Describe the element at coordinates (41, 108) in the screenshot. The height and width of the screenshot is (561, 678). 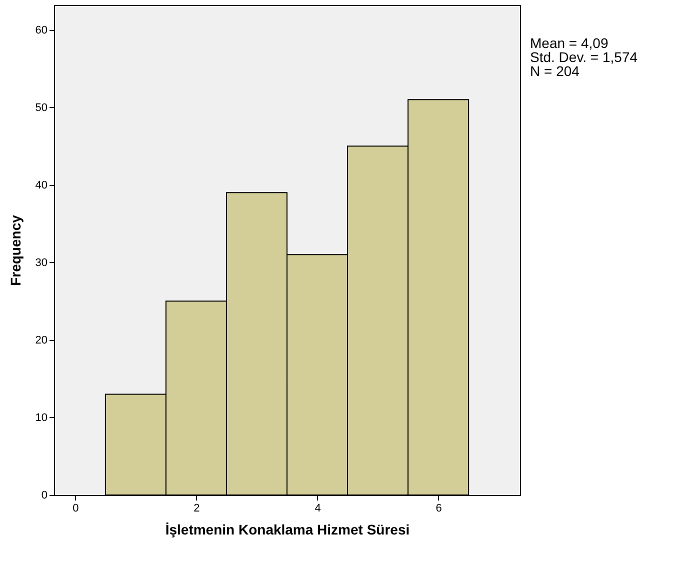
I see `y-tick-label: 50` at that location.